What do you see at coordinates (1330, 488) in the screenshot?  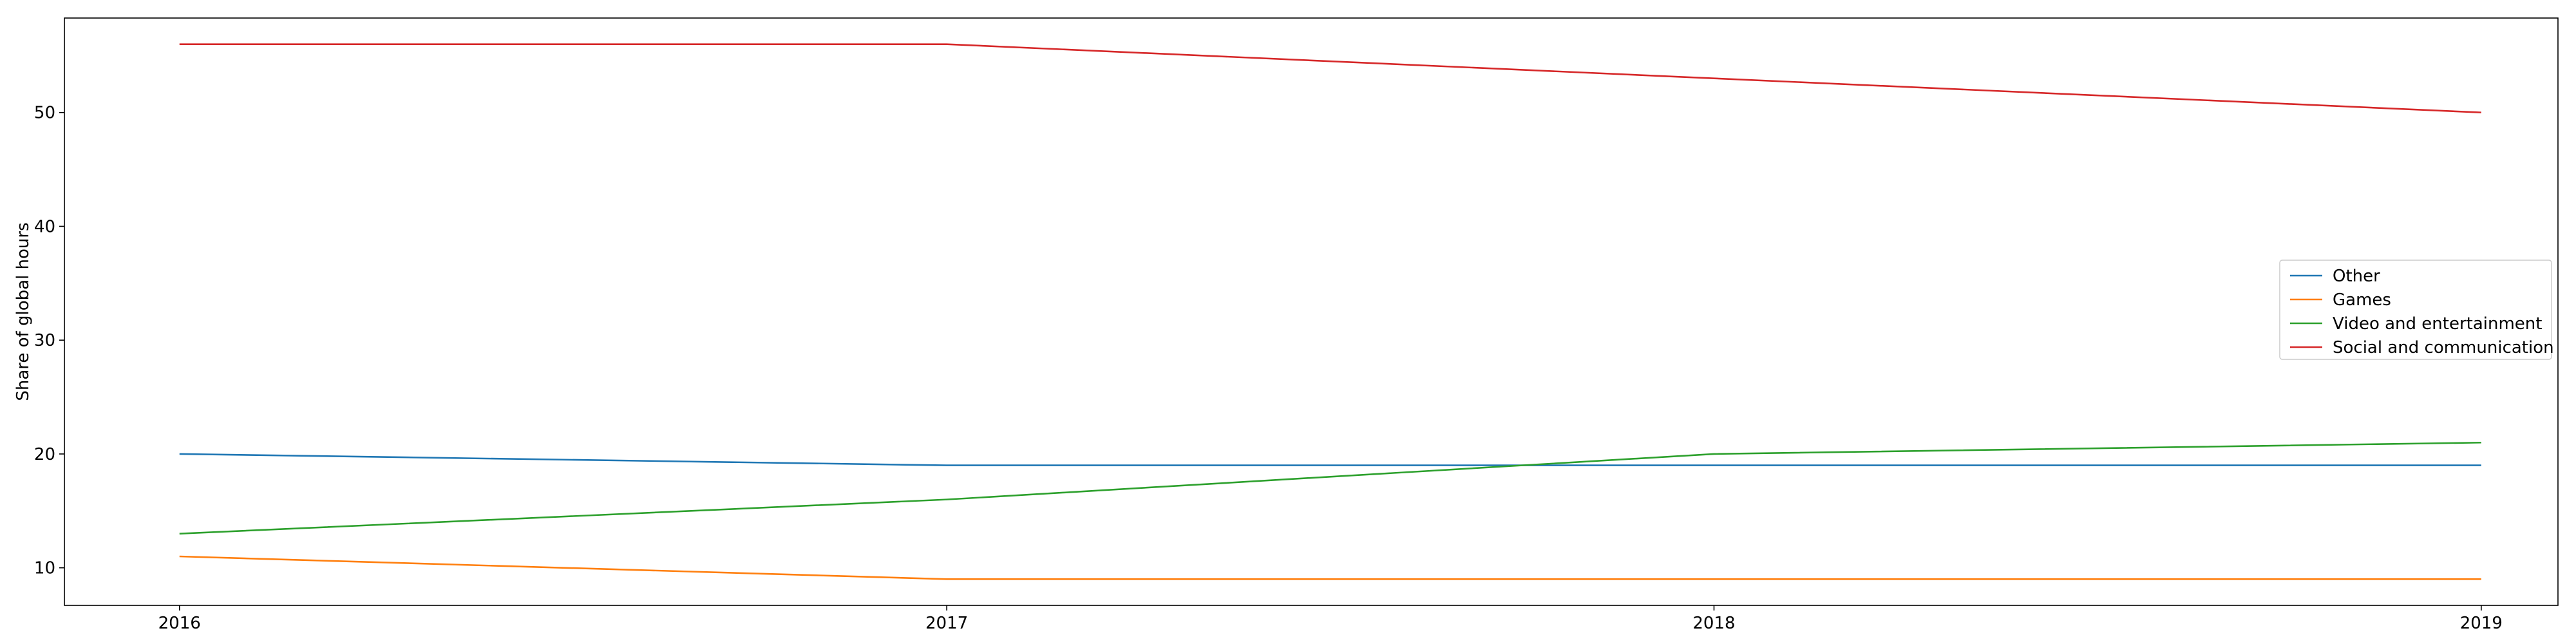 I see `series-line-video-and-entertainment` at bounding box center [1330, 488].